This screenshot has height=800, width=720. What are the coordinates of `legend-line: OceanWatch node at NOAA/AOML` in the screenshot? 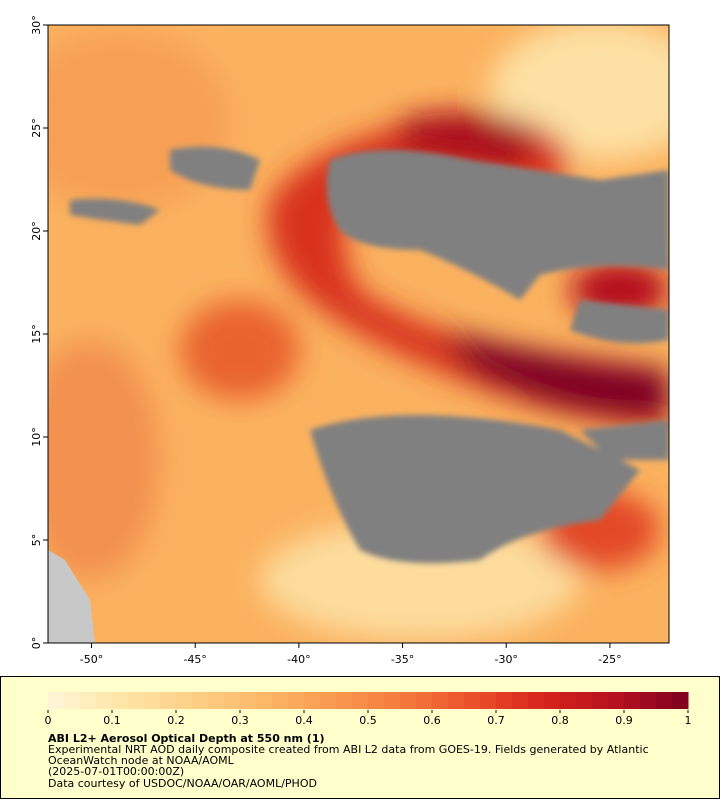 It's located at (141, 760).